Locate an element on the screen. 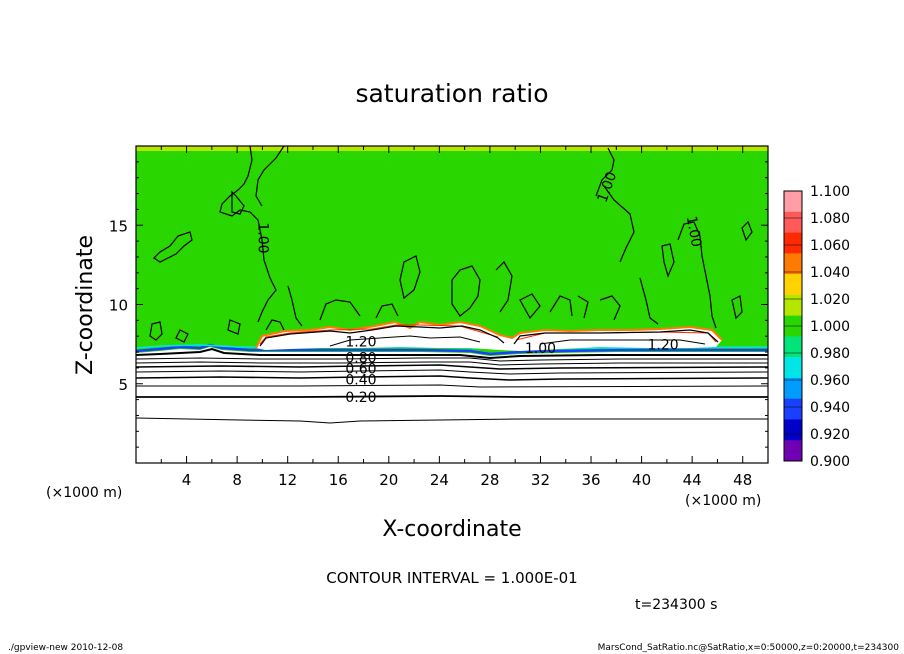 Image resolution: width=904 pixels, height=654 pixels. y-tick-label: 5 is located at coordinates (123, 385).